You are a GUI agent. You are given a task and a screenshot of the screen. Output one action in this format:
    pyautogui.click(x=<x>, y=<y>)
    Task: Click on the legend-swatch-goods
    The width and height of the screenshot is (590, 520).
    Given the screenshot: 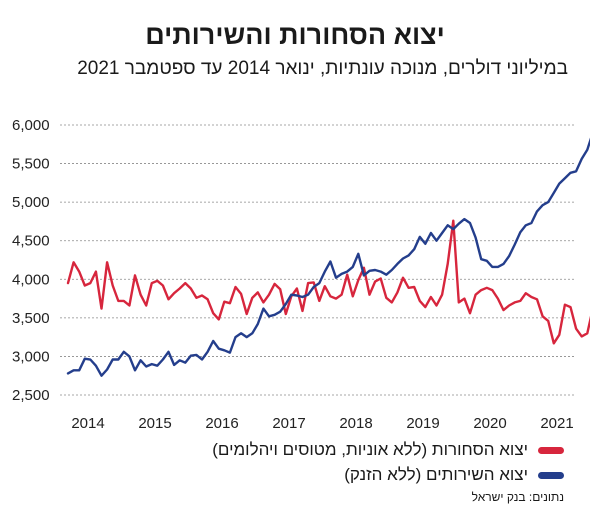 What is the action you would take?
    pyautogui.click(x=551, y=450)
    